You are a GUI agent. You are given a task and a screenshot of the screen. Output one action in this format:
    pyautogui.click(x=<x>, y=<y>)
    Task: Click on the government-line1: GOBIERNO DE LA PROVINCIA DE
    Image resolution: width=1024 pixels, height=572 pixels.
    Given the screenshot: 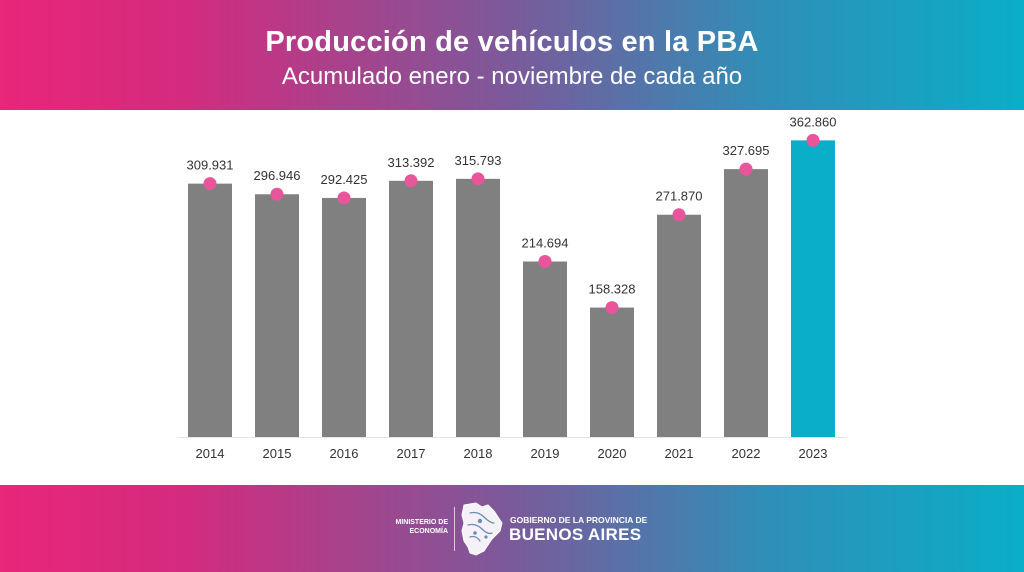 What is the action you would take?
    pyautogui.click(x=579, y=520)
    